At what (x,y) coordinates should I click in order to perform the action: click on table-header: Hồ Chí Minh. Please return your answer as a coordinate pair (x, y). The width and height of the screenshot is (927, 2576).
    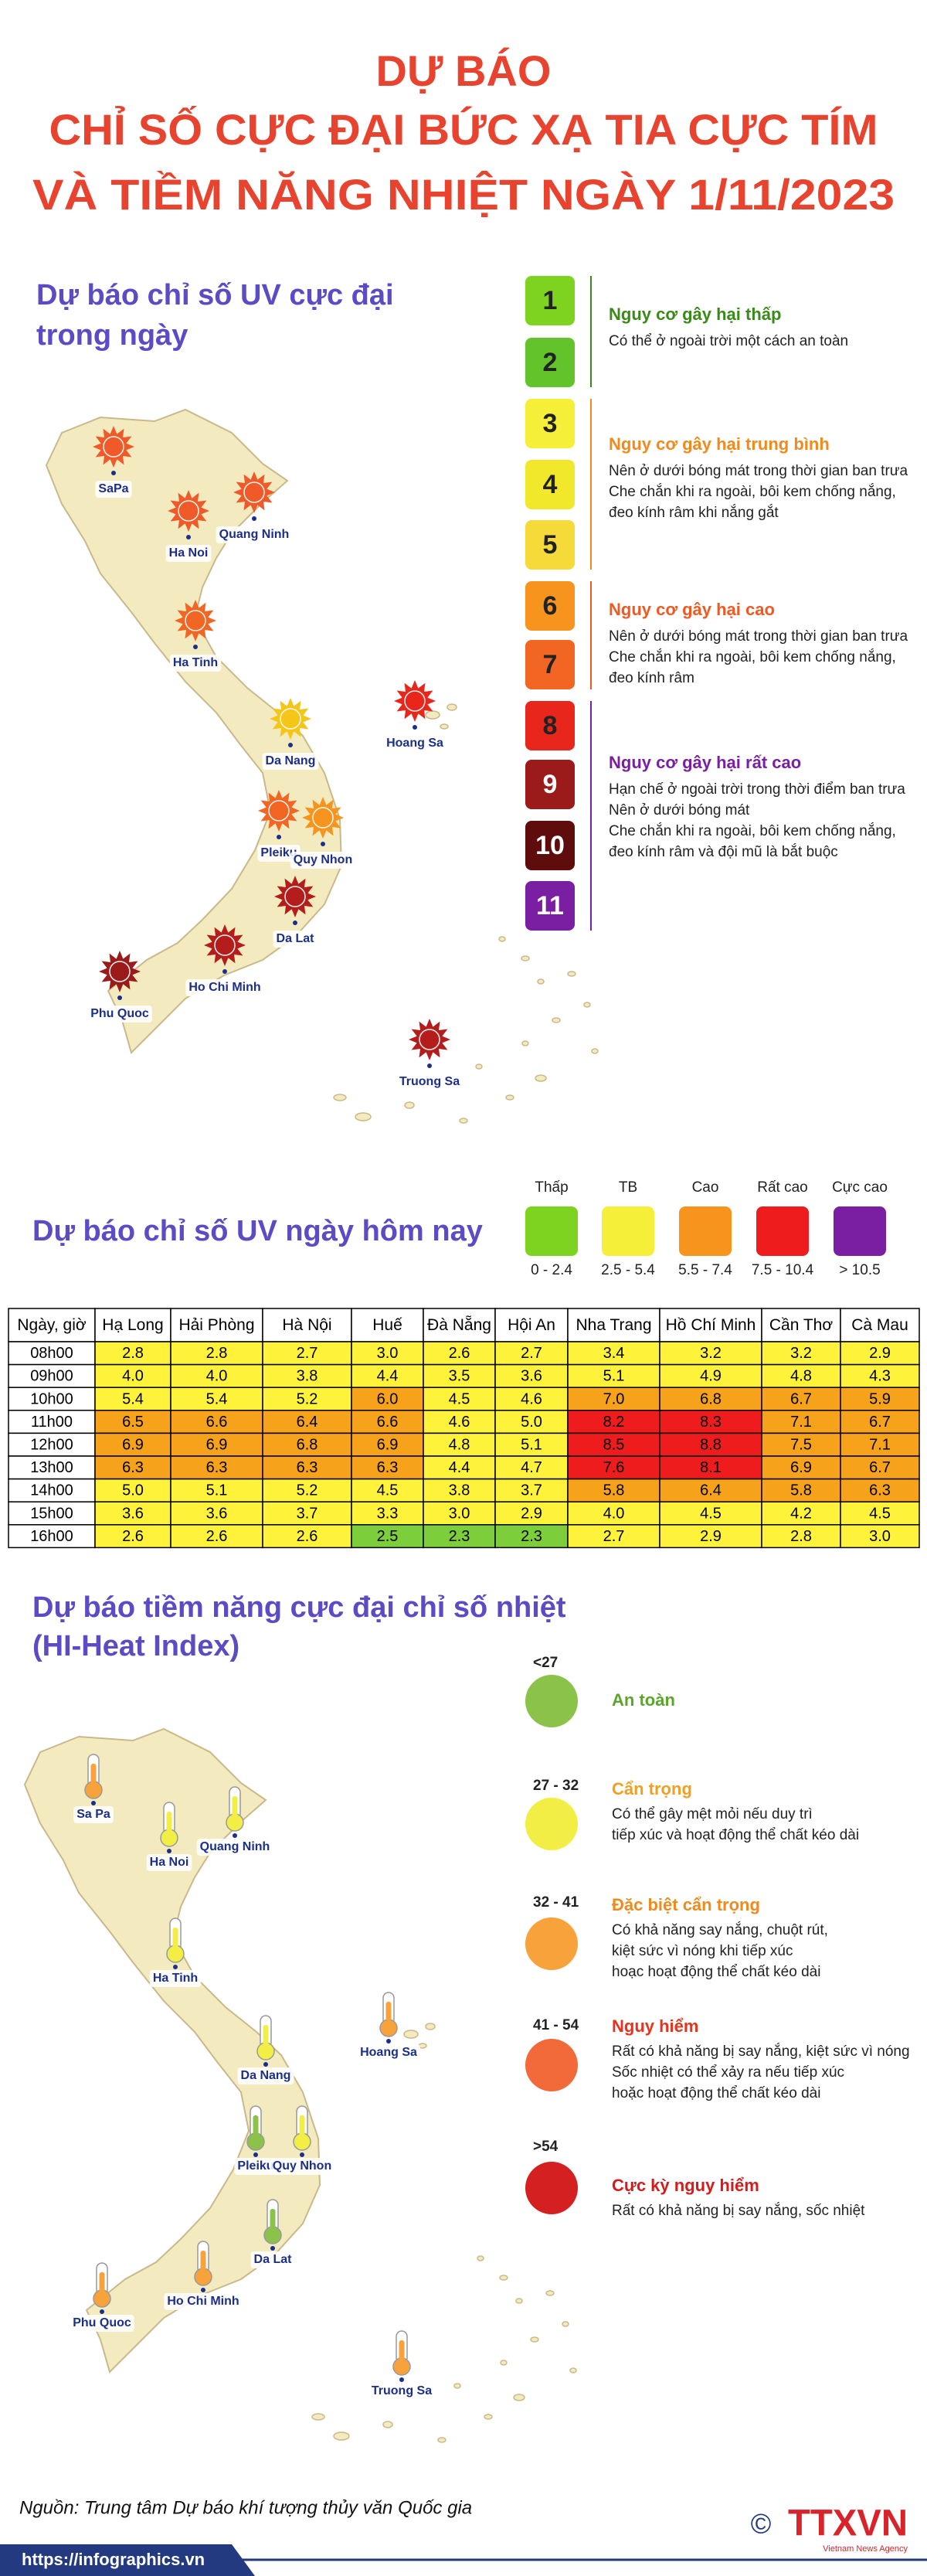
    Looking at the image, I should click on (711, 1325).